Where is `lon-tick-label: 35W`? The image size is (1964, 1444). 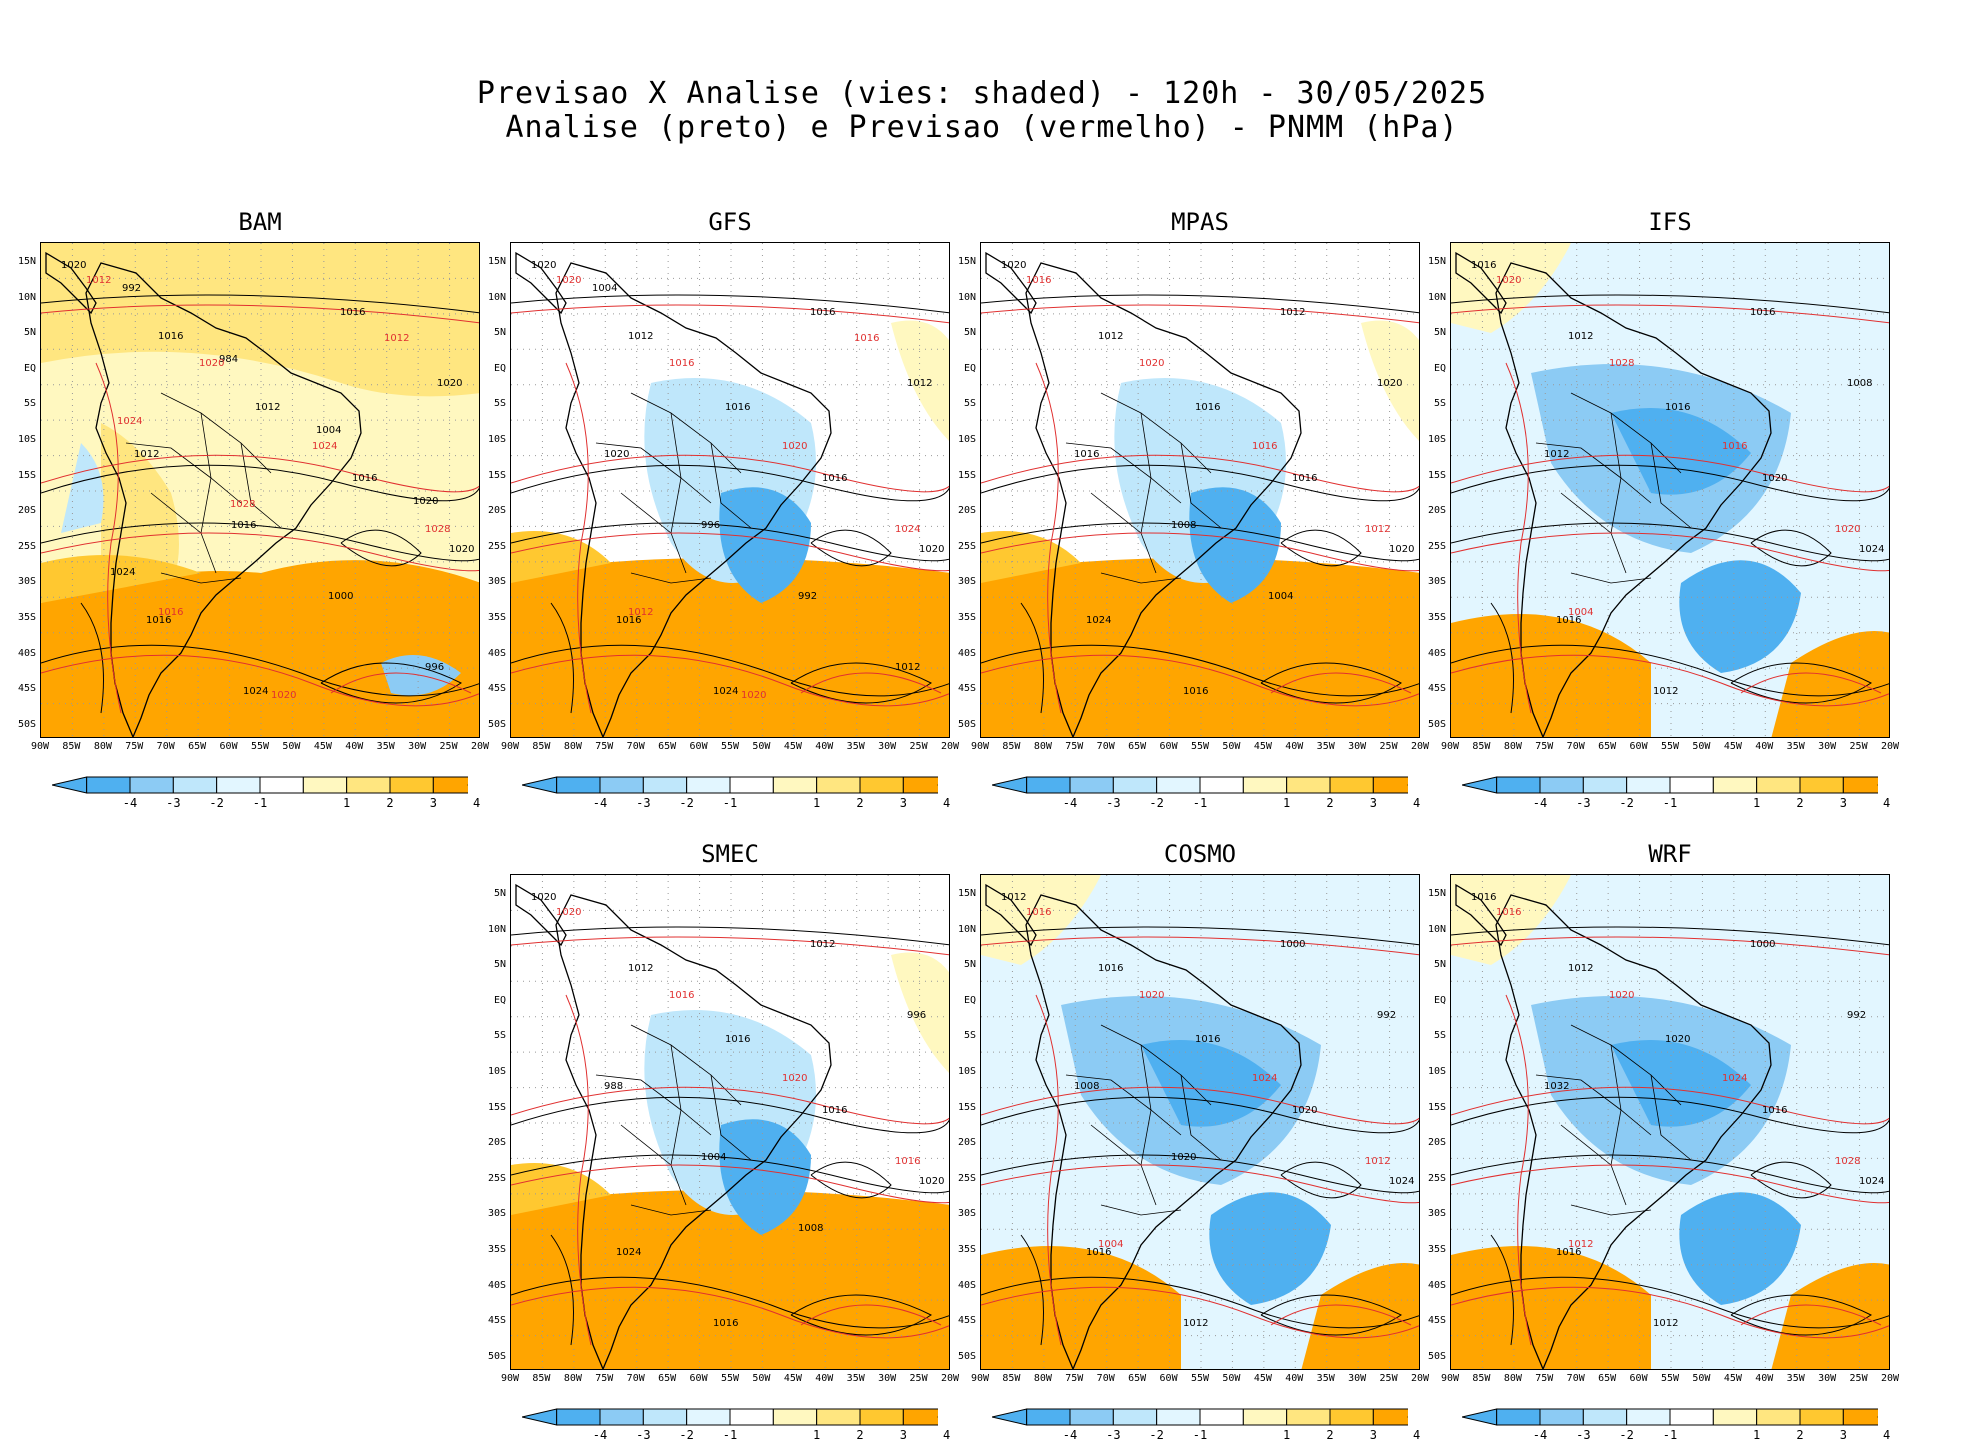 lon-tick-label: 35W is located at coordinates (385, 746).